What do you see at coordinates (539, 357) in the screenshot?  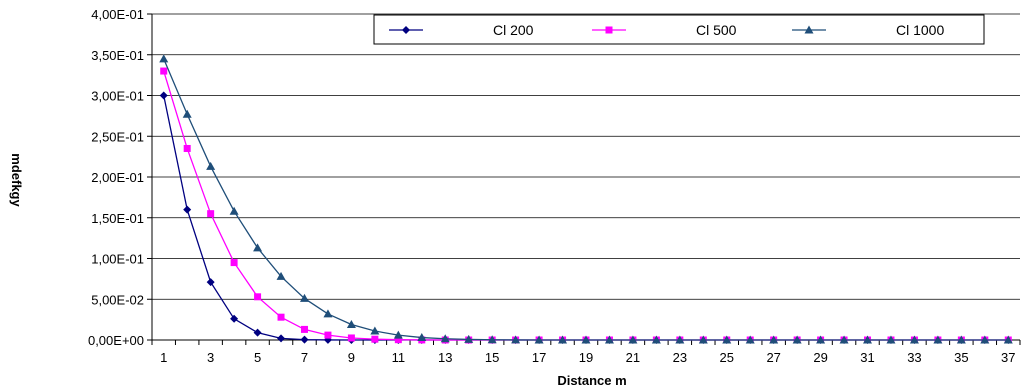 I see `x-tick-label: 17` at bounding box center [539, 357].